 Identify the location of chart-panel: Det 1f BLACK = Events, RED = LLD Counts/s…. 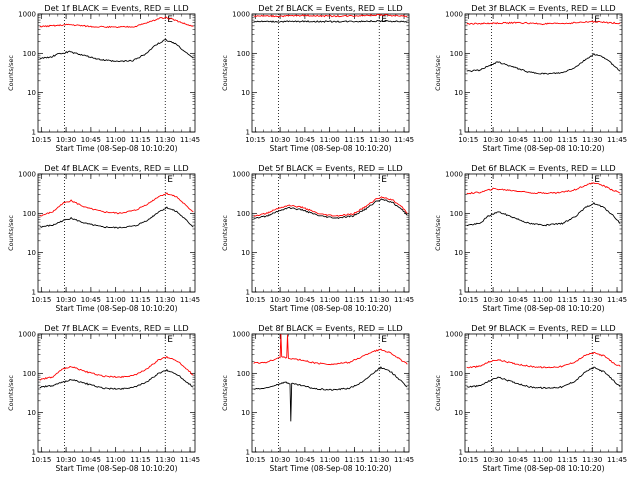
(103, 78).